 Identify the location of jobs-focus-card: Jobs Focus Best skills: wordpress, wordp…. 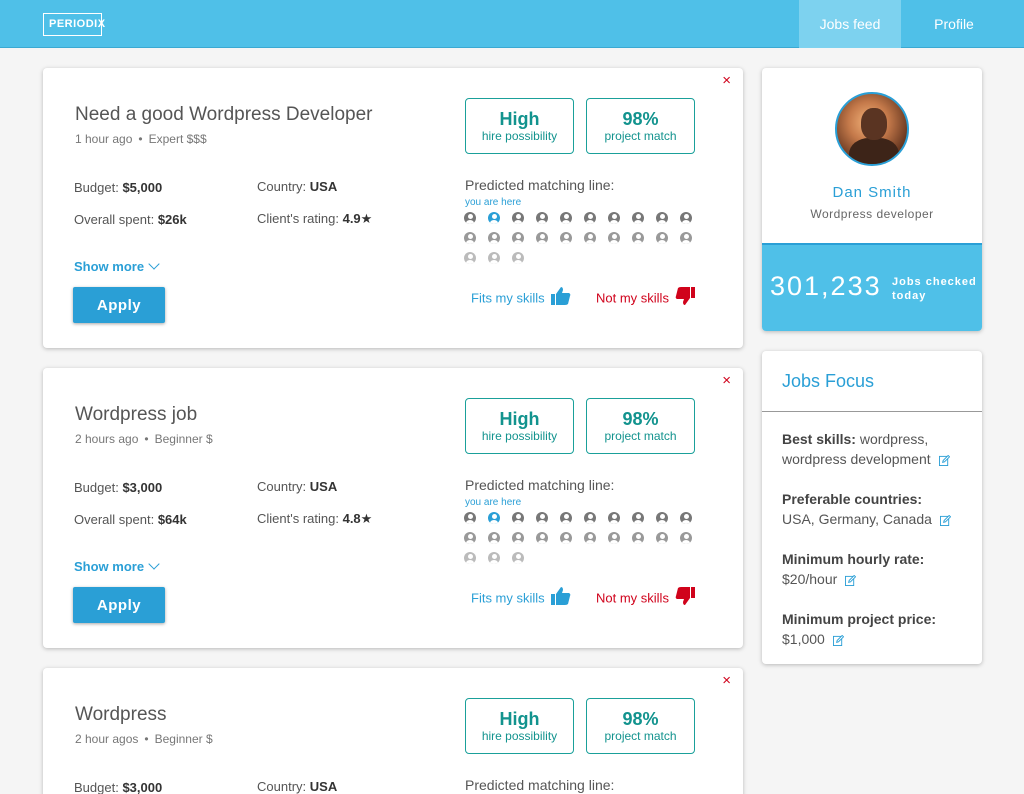
(872, 507).